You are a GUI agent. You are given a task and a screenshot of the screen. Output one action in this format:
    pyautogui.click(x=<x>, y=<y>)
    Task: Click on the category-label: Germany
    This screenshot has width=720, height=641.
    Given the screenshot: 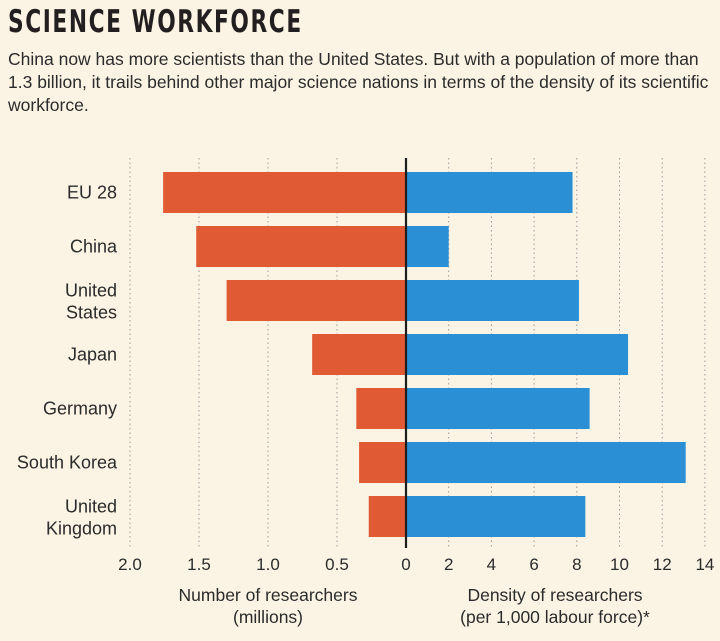 What is the action you would take?
    pyautogui.click(x=80, y=409)
    